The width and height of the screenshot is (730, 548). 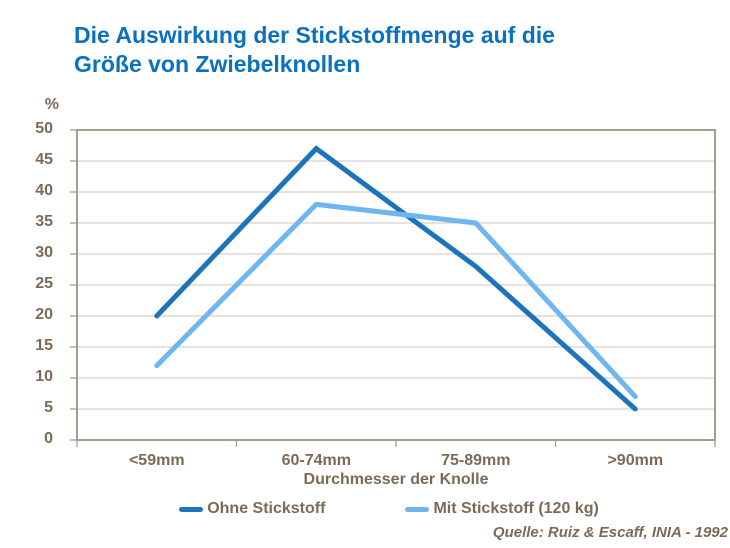 I want to click on y-axis-tick-label: 5, so click(x=48, y=407).